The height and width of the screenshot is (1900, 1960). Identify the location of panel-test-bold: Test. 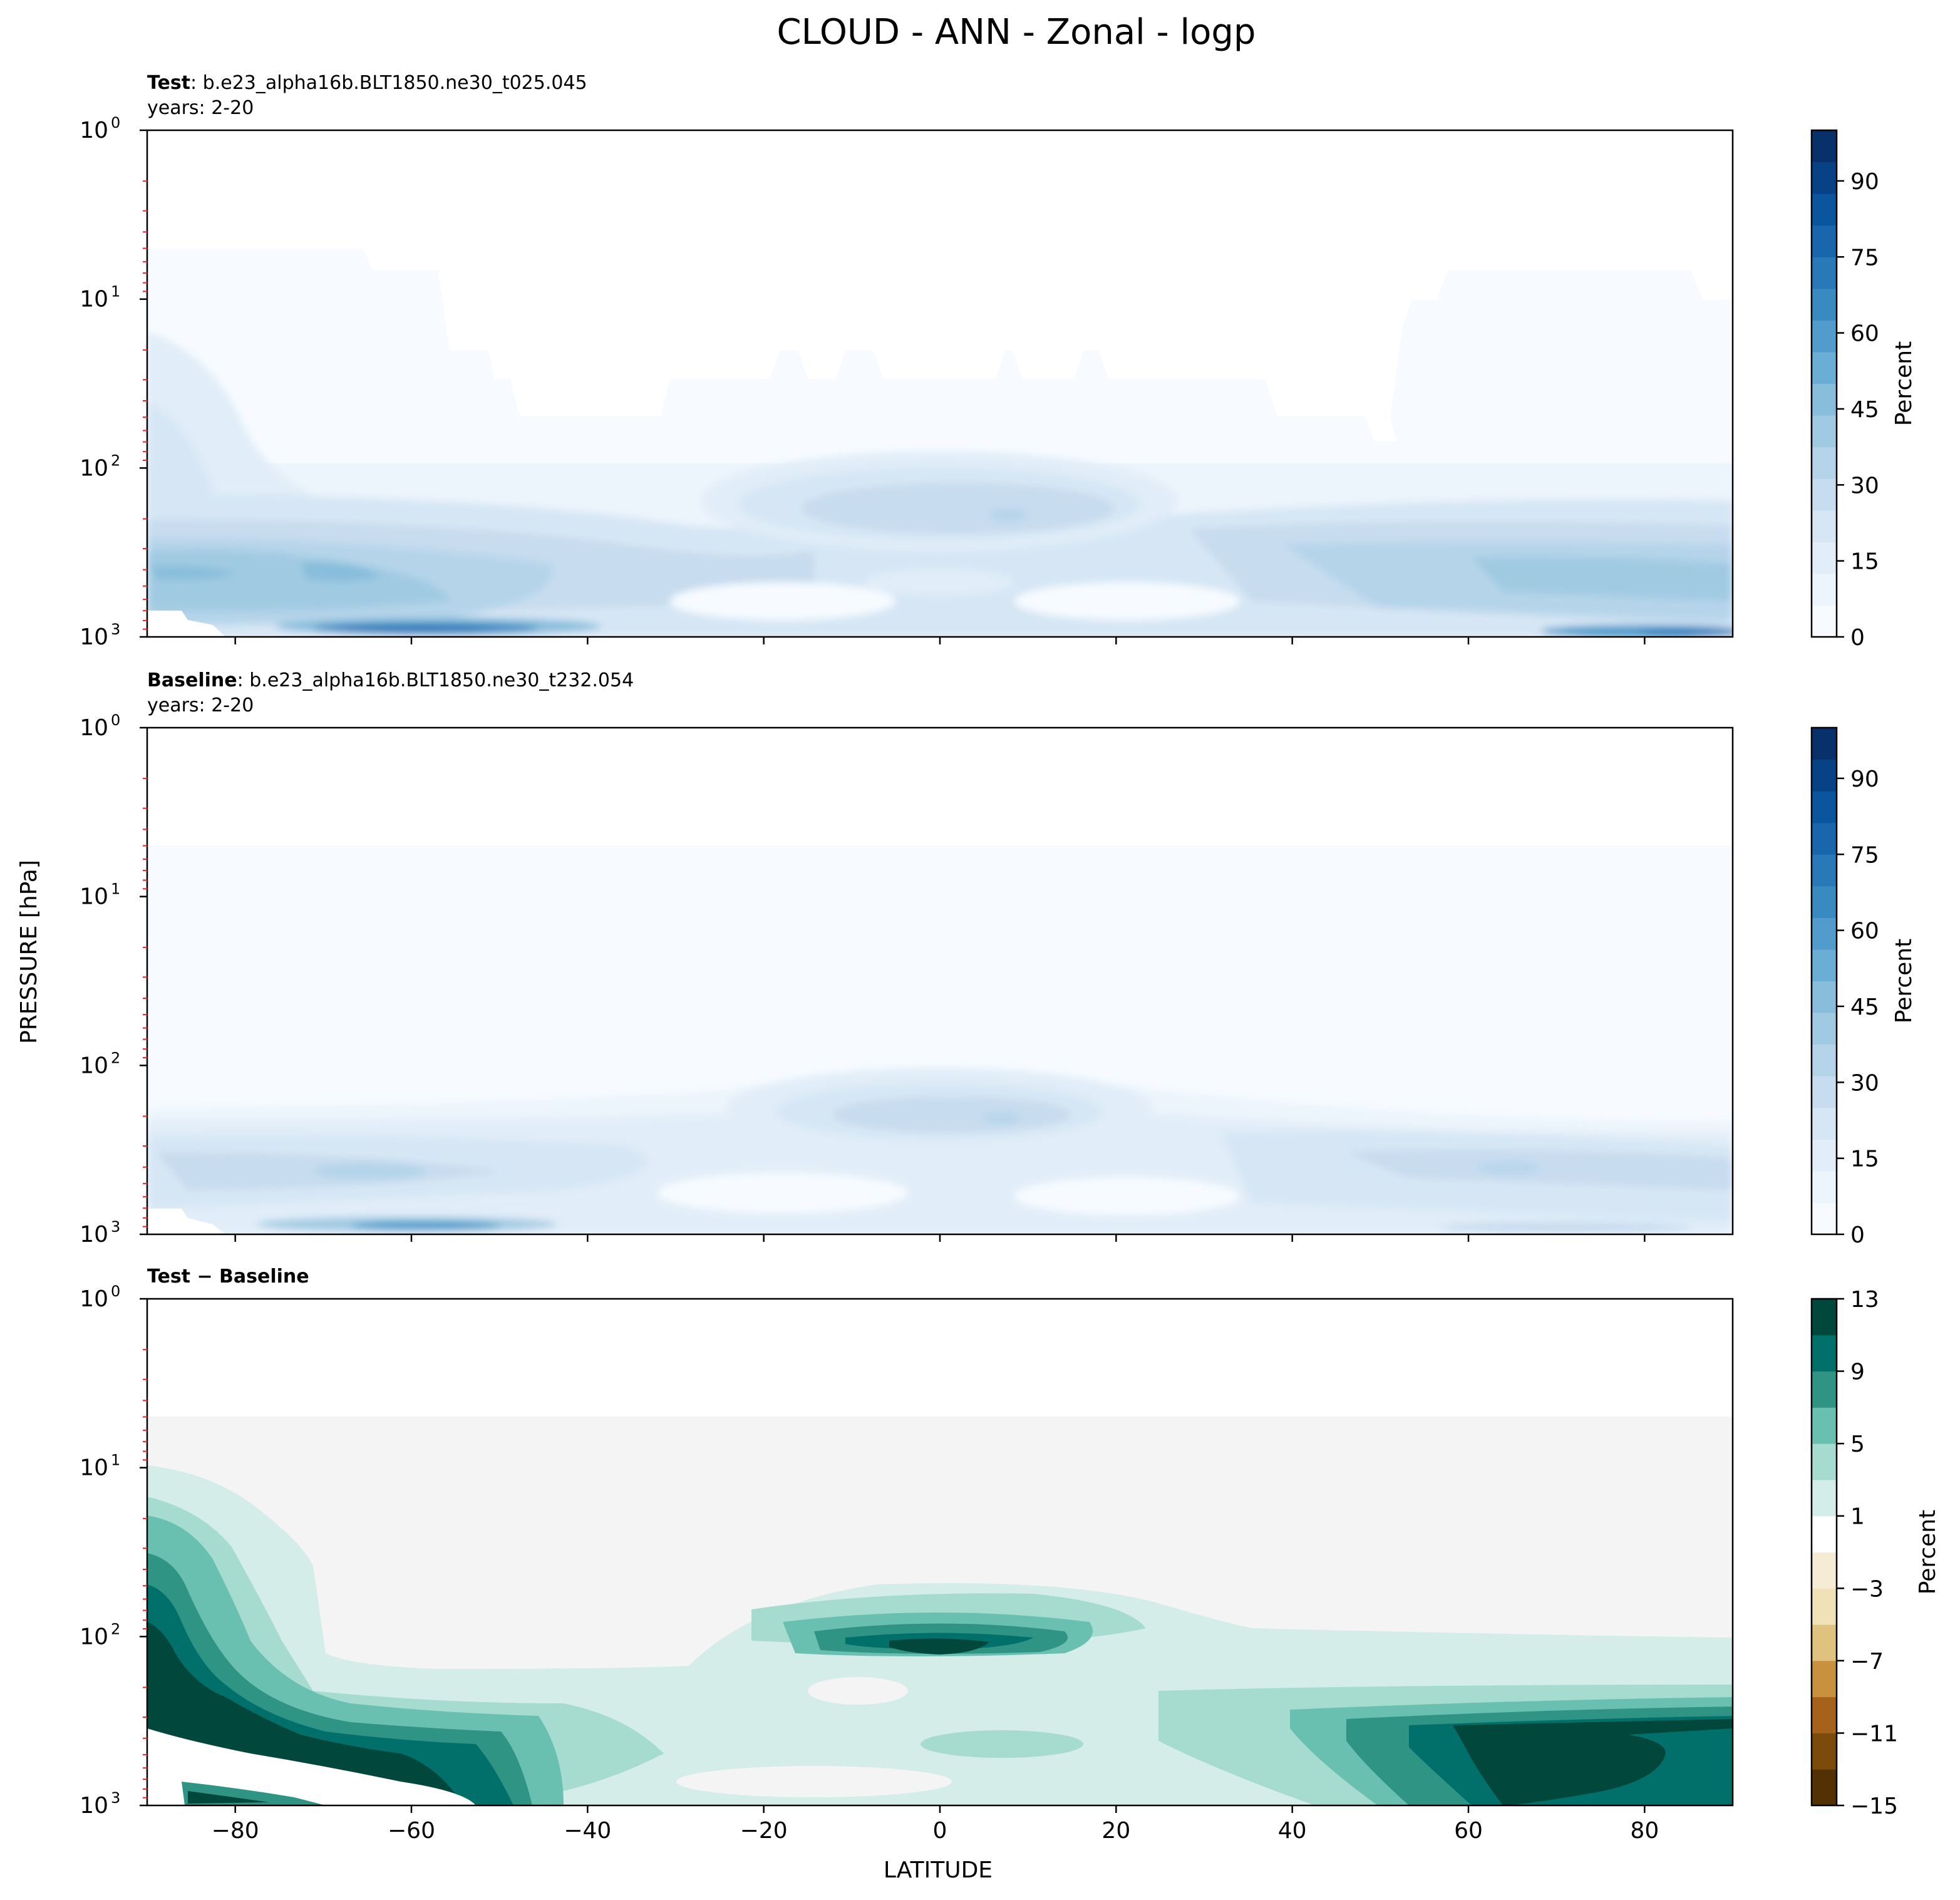
(168, 83).